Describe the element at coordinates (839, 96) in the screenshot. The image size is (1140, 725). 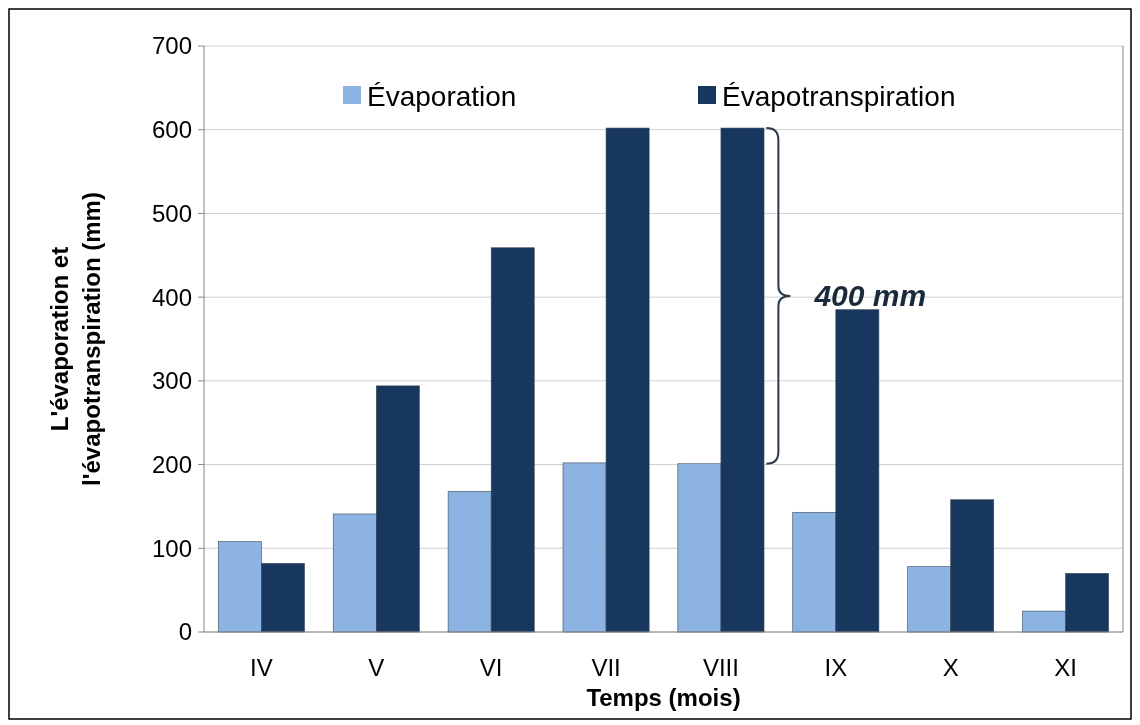
I see `legend-label: Évapotranspiration` at that location.